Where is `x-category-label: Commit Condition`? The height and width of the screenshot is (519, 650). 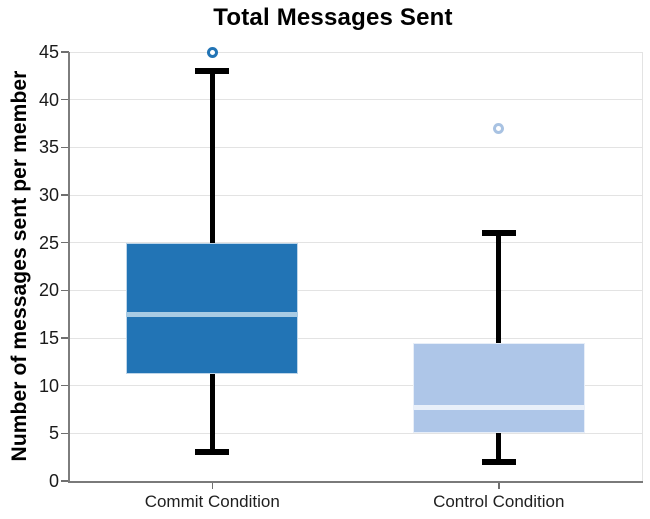
x-category-label: Commit Condition is located at coordinates (212, 501).